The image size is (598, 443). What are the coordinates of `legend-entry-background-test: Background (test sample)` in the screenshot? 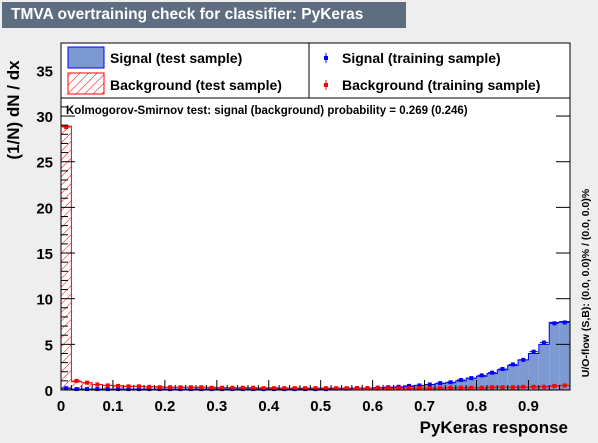 It's located at (196, 85).